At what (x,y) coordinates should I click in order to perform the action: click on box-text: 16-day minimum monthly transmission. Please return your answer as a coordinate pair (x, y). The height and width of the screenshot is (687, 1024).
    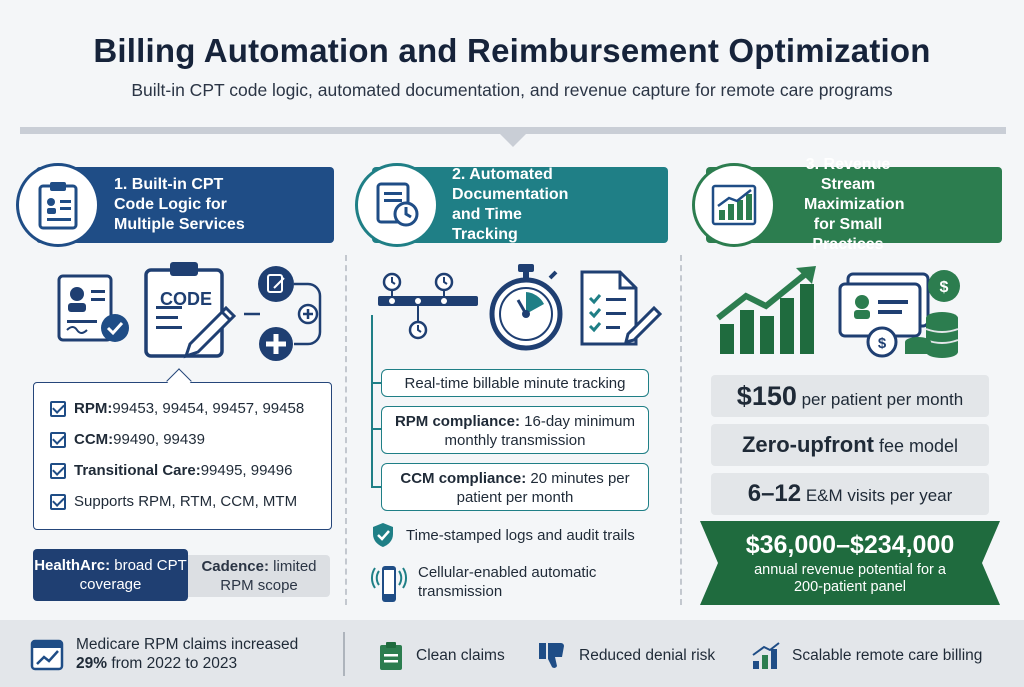
    Looking at the image, I should click on (540, 431).